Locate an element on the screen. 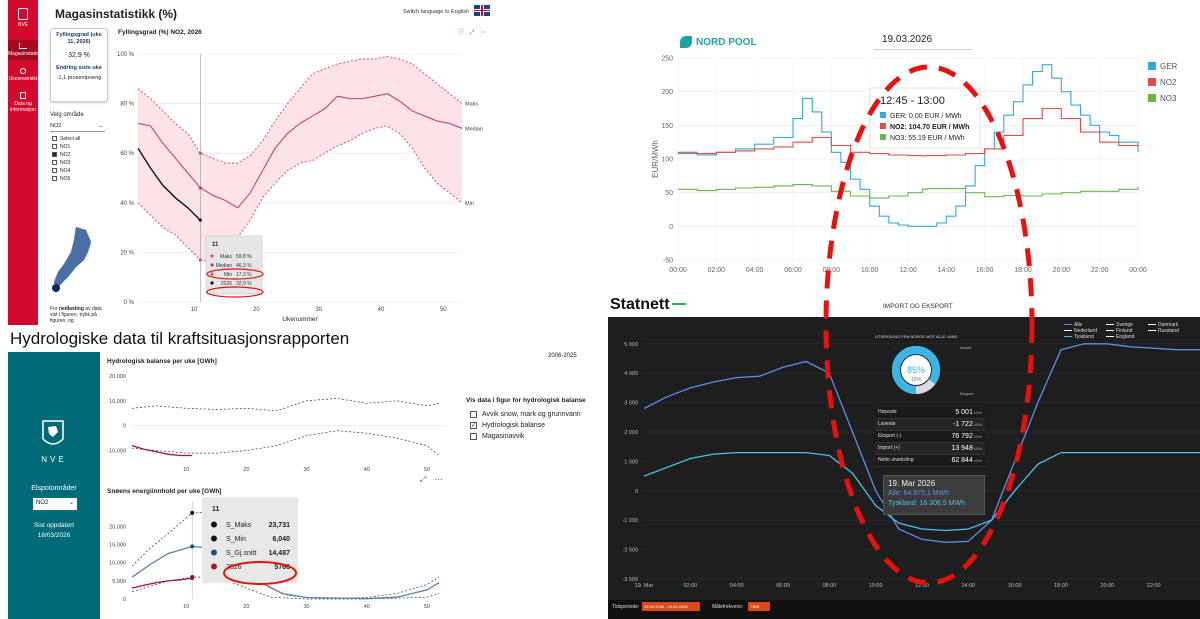 Image resolution: width=1200 pixels, height=619 pixels. legend-title: Vis data i figur for hydrologisk balanse is located at coordinates (526, 400).